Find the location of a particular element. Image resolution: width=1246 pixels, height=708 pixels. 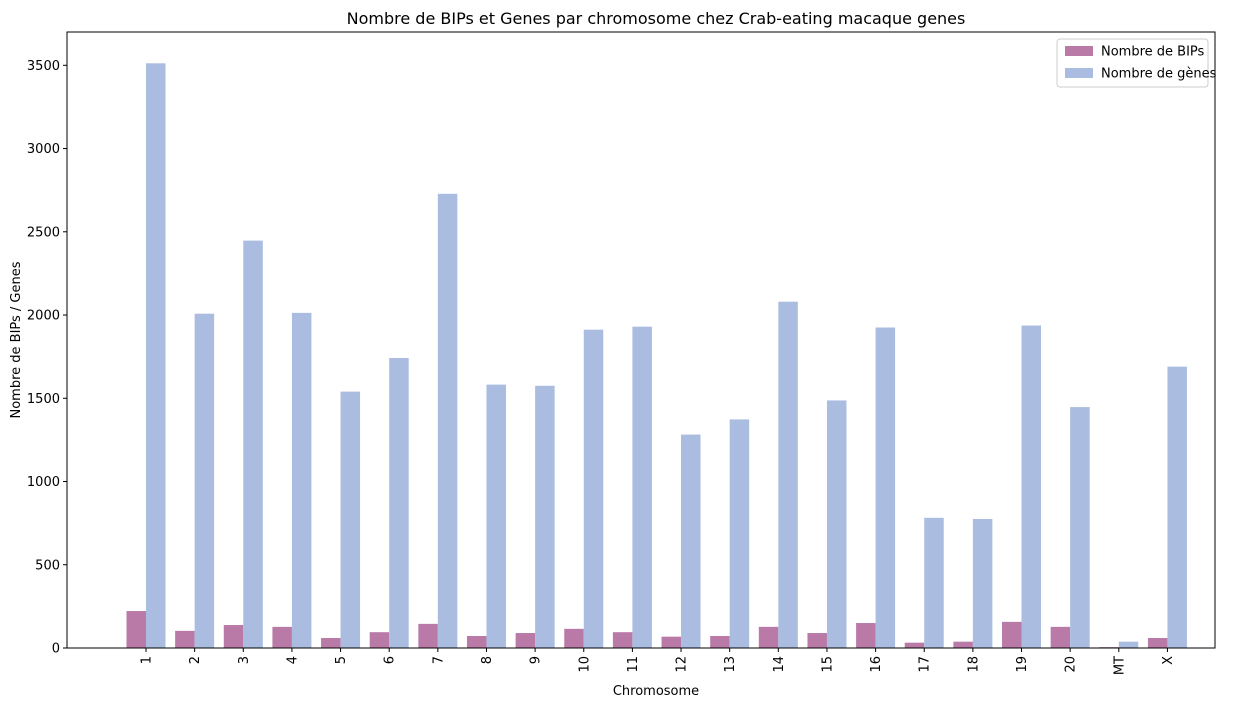

y-tick-label: 1000 is located at coordinates (43, 482).